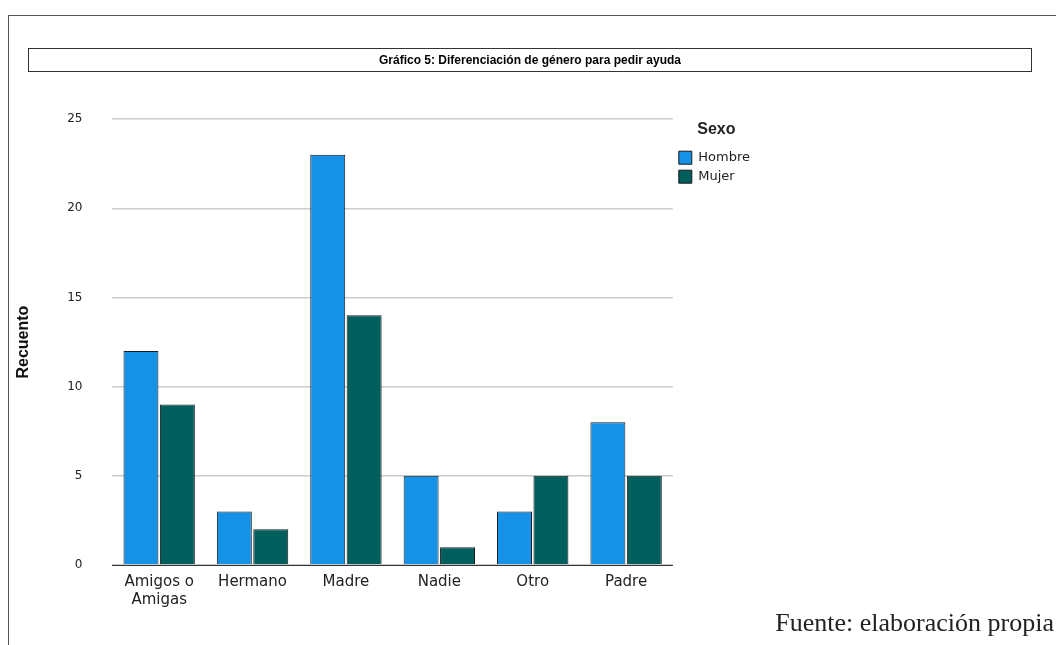 This screenshot has width=1056, height=645. Describe the element at coordinates (75, 385) in the screenshot. I see `y-tick-label: 10` at that location.